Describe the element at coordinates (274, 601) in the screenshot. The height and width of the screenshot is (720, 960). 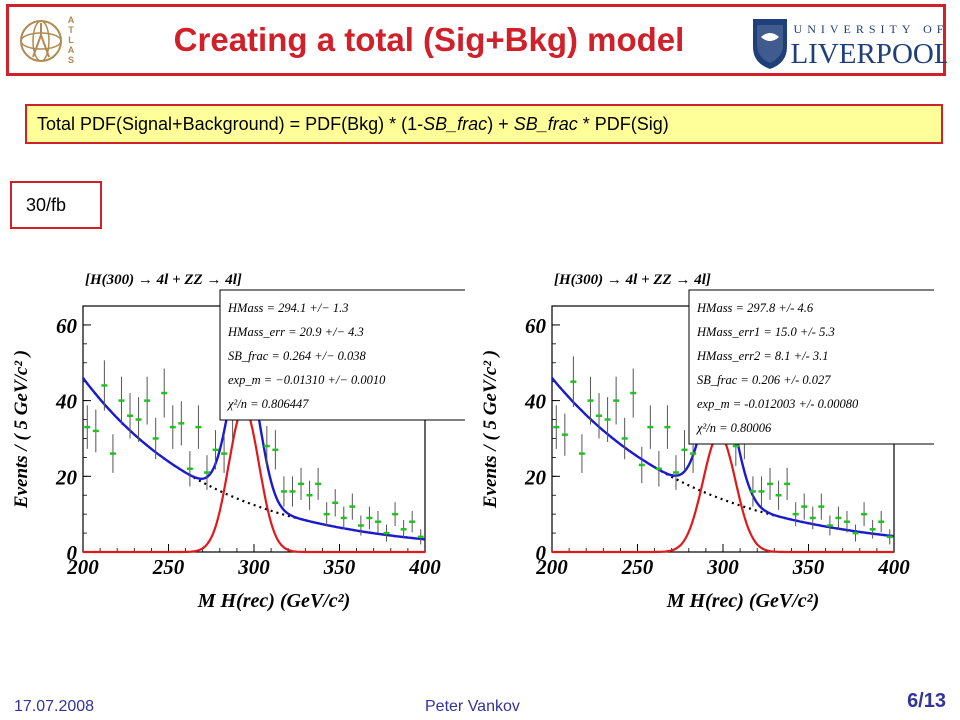
I see `x-axis-label: M H(rec) (GeV/c²)` at that location.